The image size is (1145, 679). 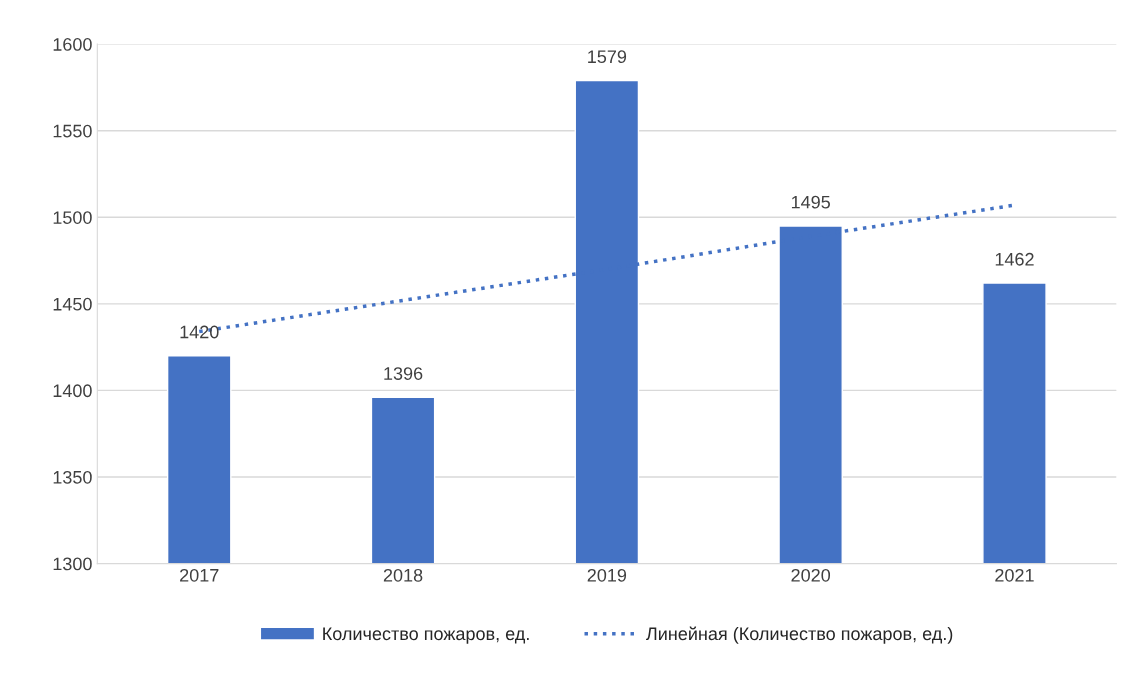 I want to click on y-tick-label: 1500, so click(x=72, y=217).